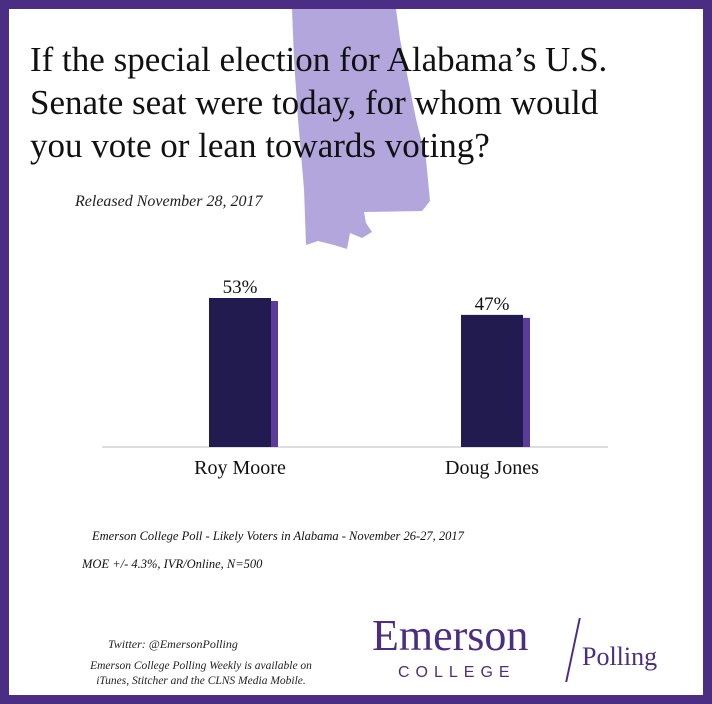 This screenshot has width=712, height=704. What do you see at coordinates (173, 644) in the screenshot?
I see `twitter-handle: Twitter: @EmersonPolling` at bounding box center [173, 644].